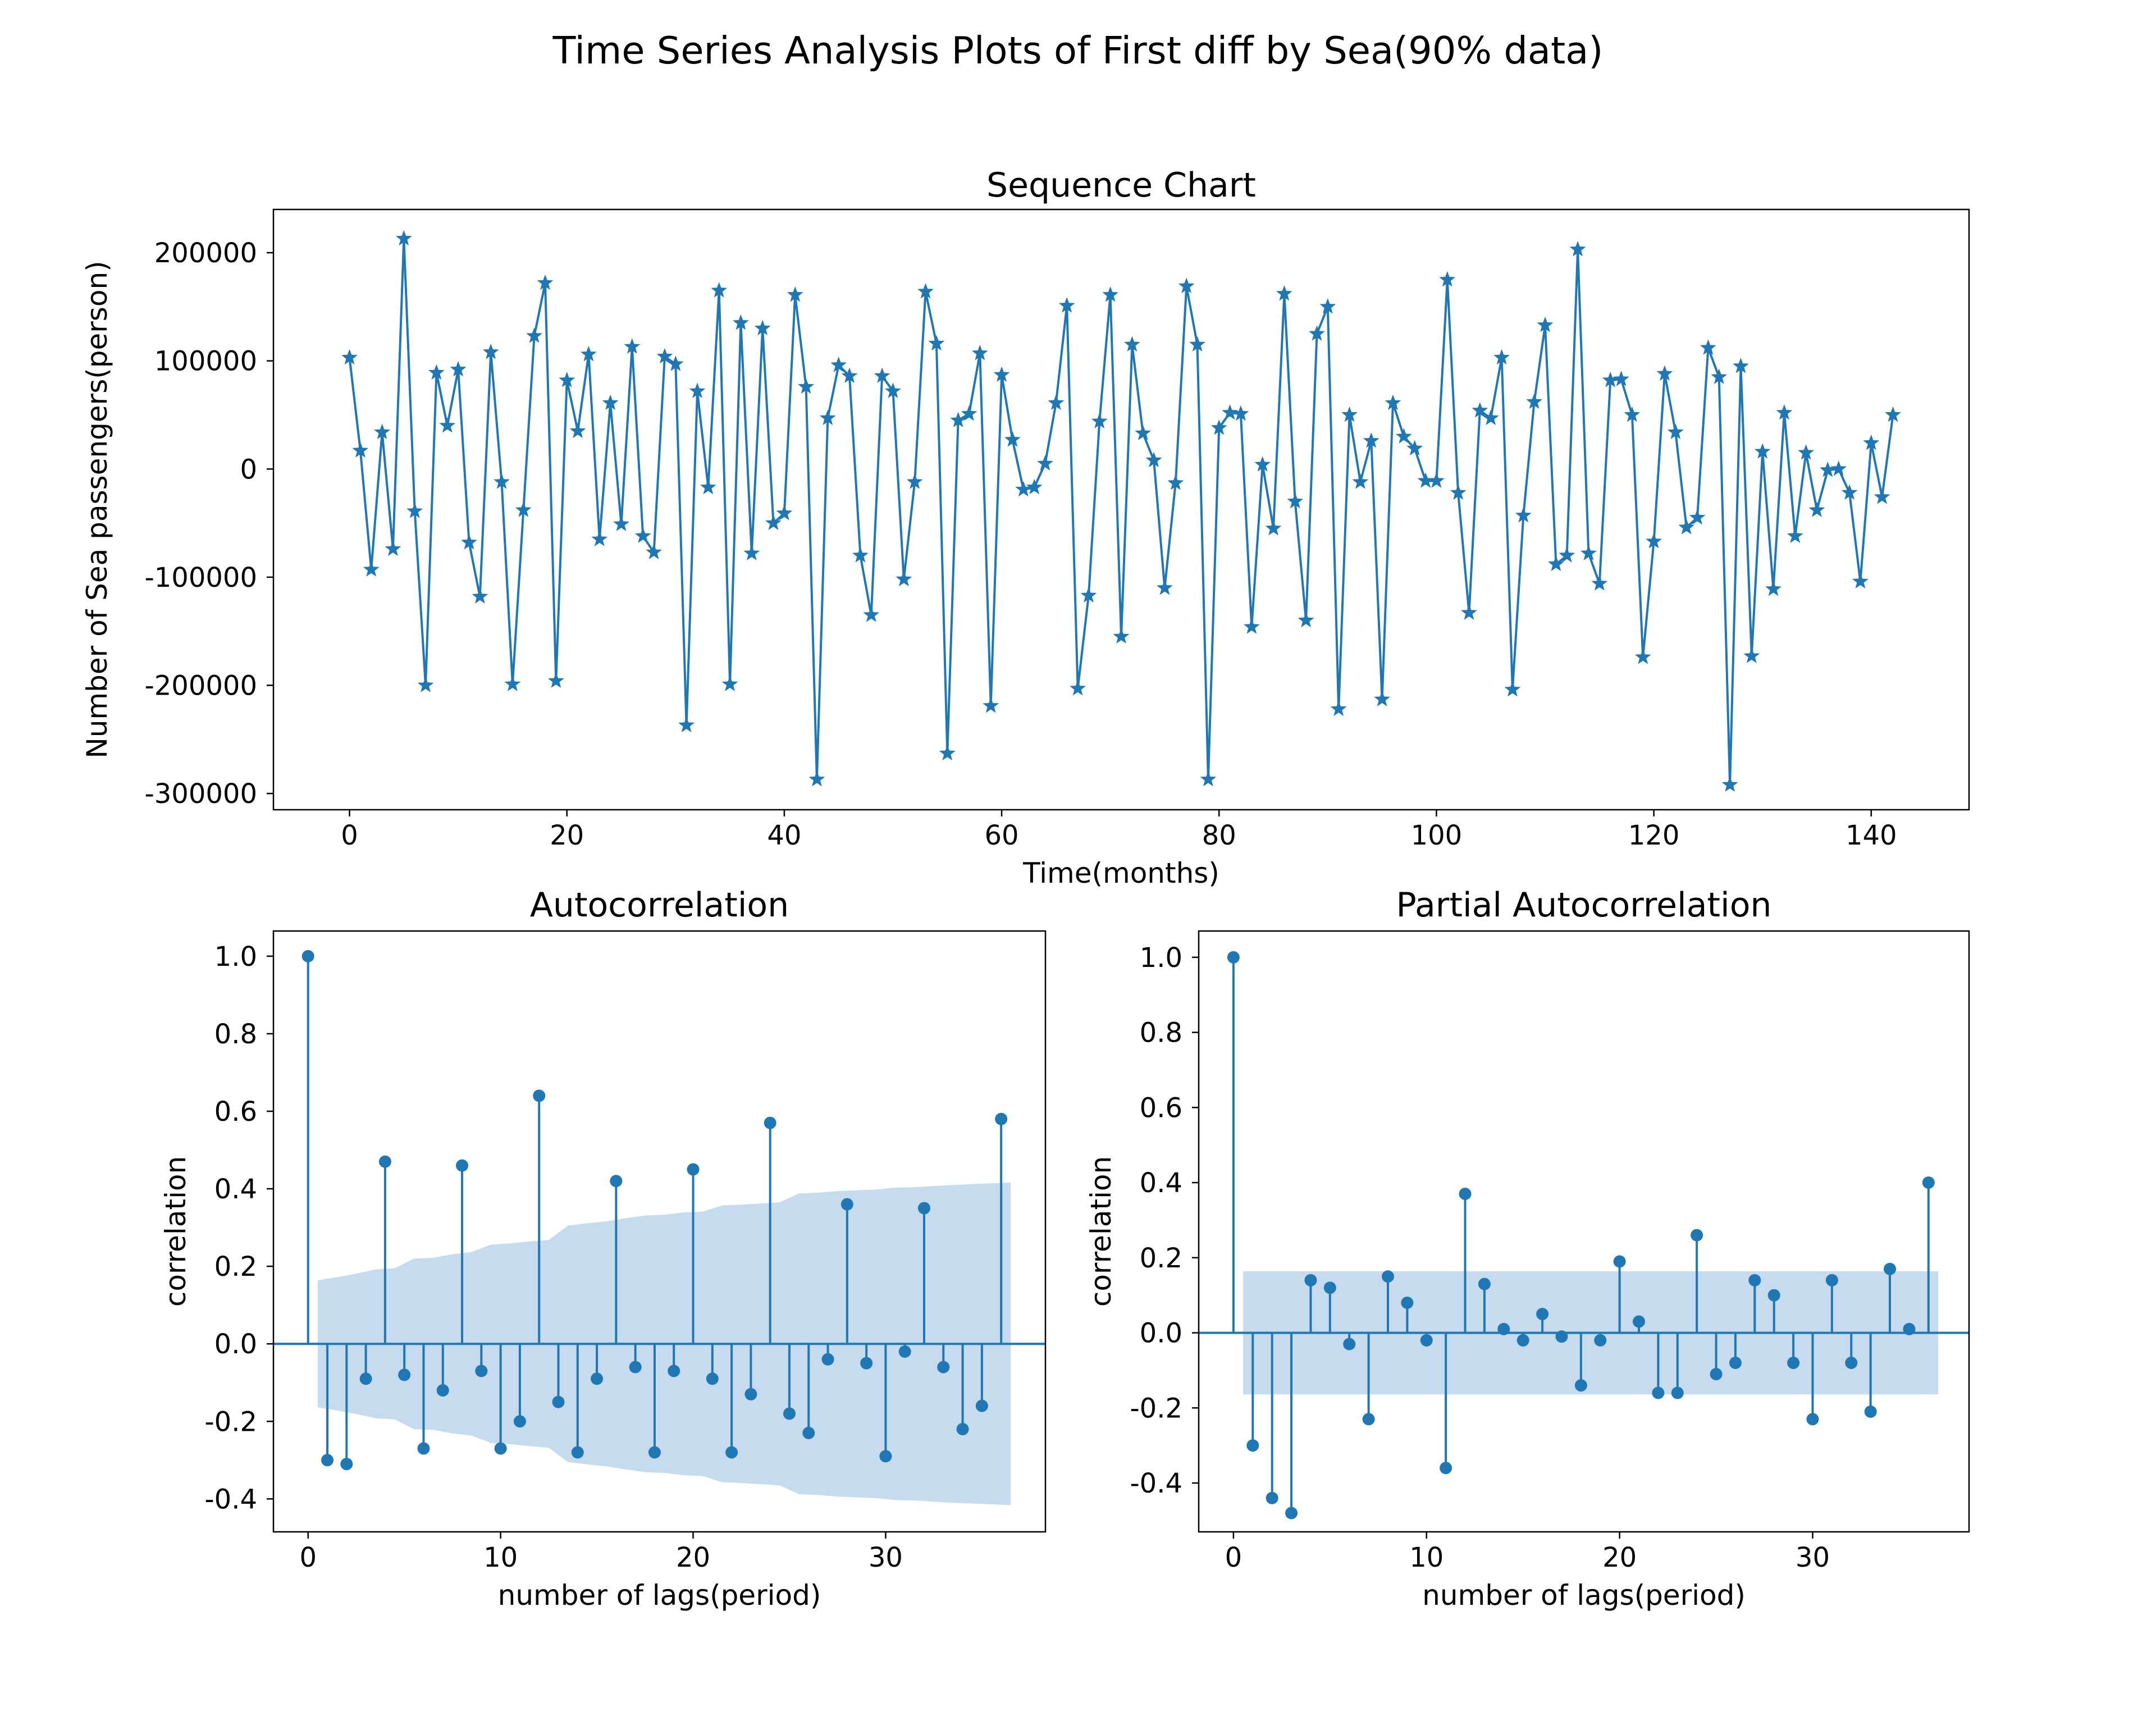 The height and width of the screenshot is (1725, 2156). I want to click on y-tick-label: 200000, so click(205, 254).